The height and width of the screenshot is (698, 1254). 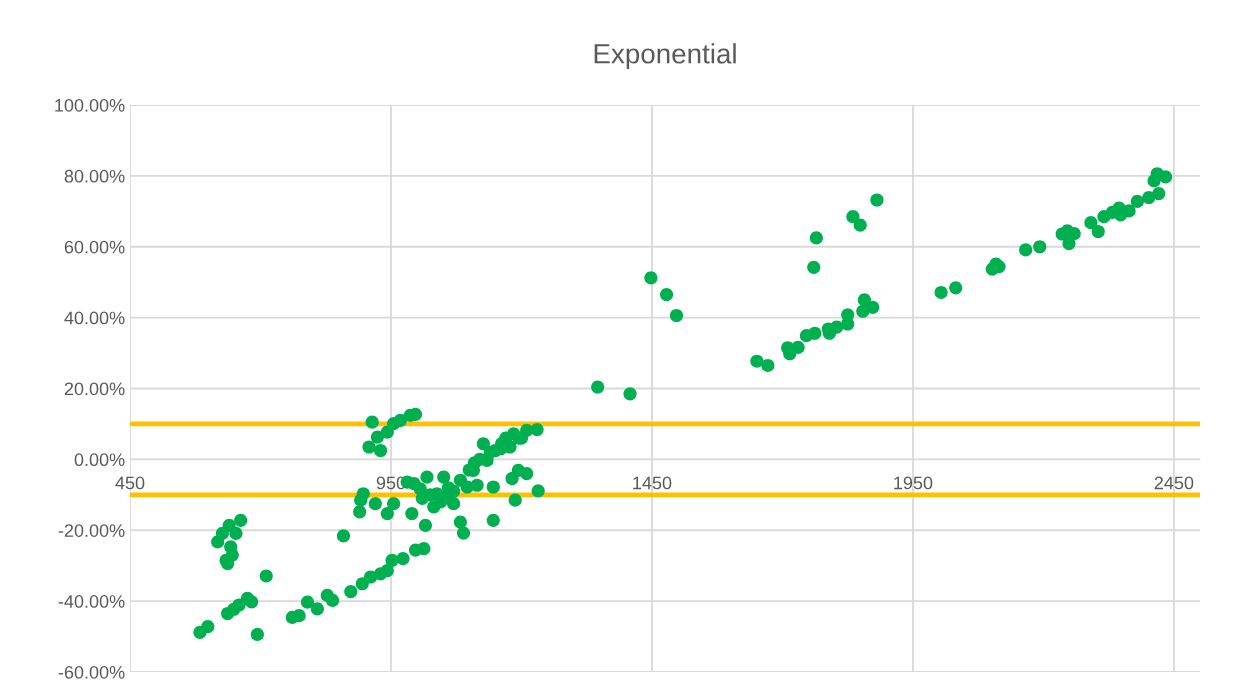 I want to click on y-tick-label: 0.00%, so click(x=99, y=460).